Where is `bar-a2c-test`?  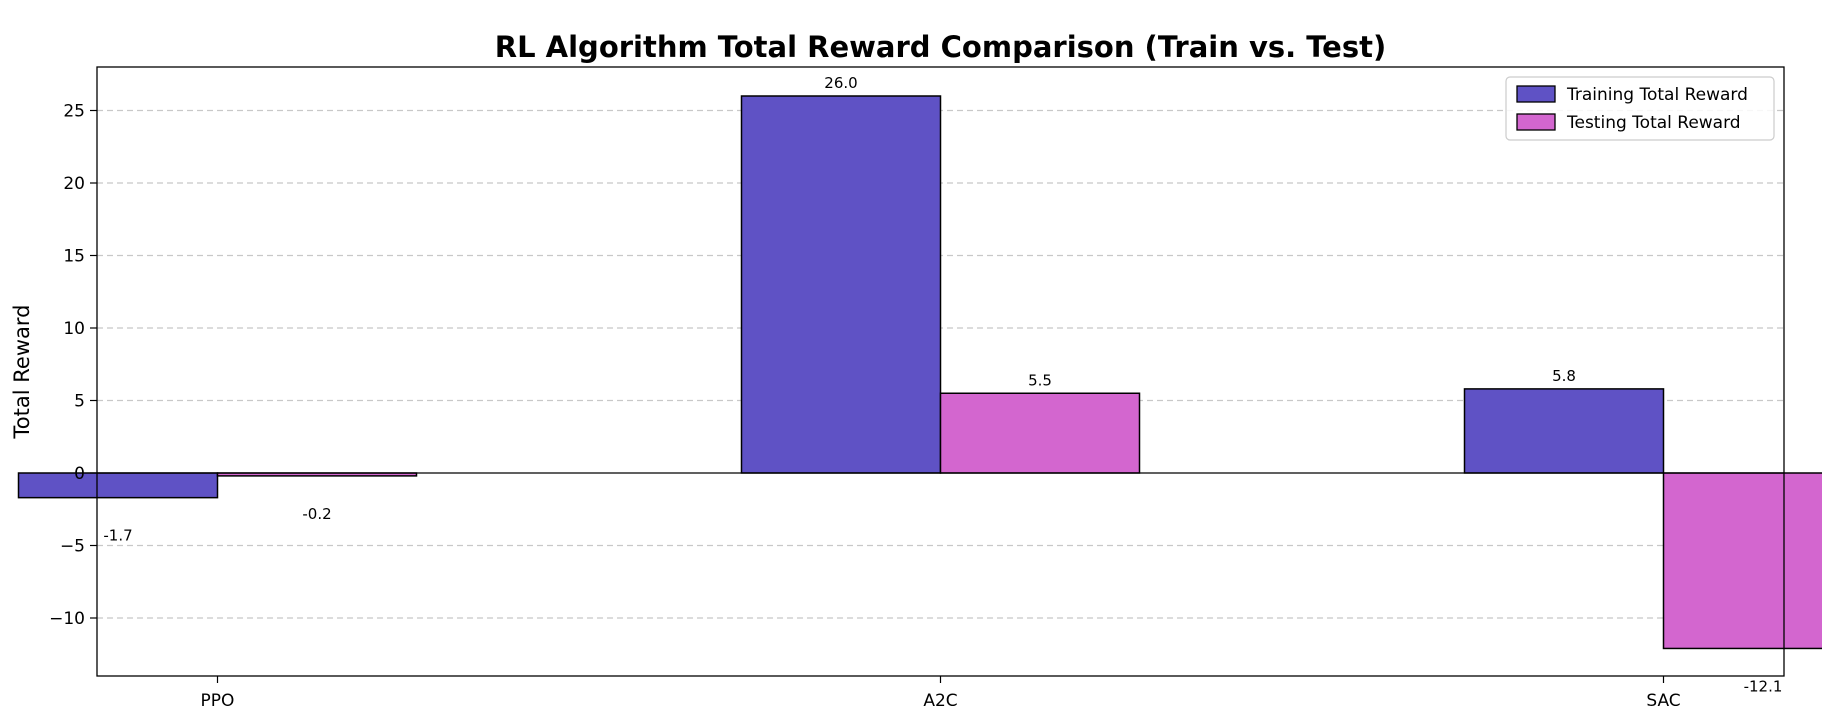 bar-a2c-test is located at coordinates (1040, 433).